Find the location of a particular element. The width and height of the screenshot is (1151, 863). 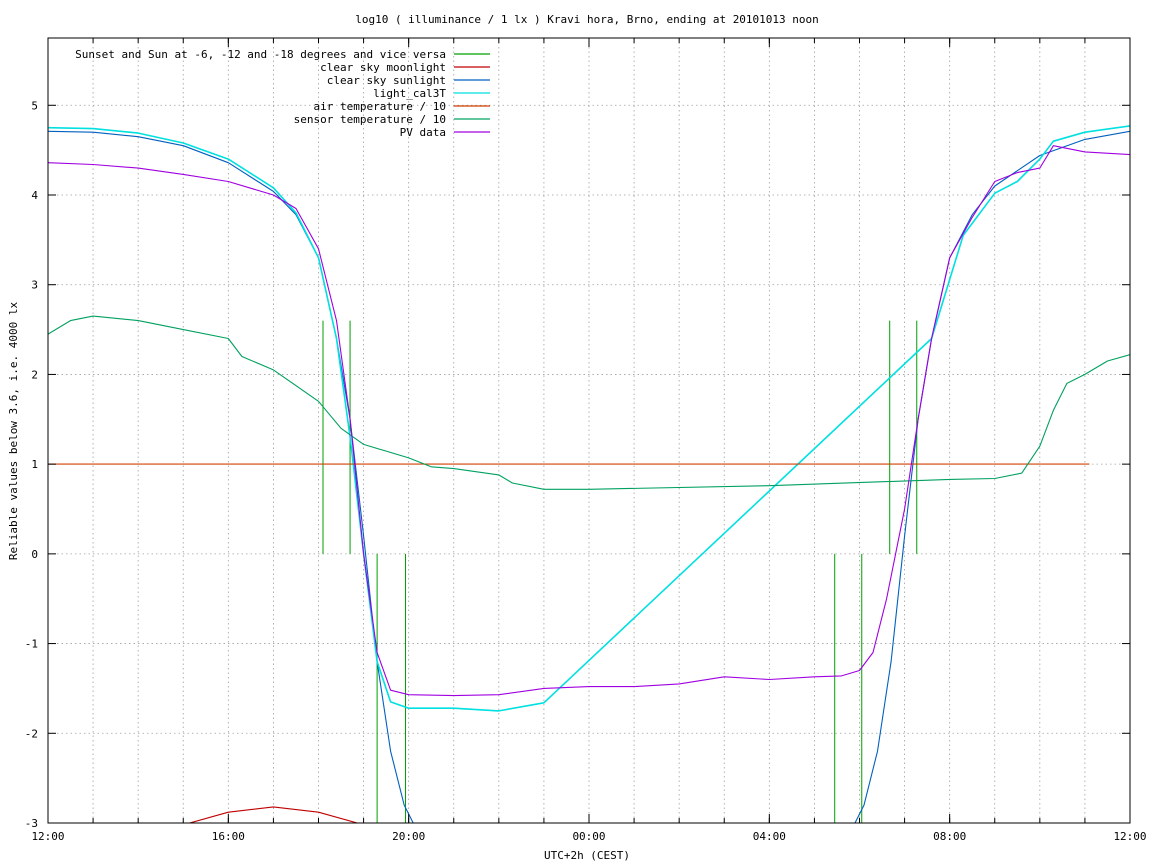

legend-label: PV data is located at coordinates (423, 132).